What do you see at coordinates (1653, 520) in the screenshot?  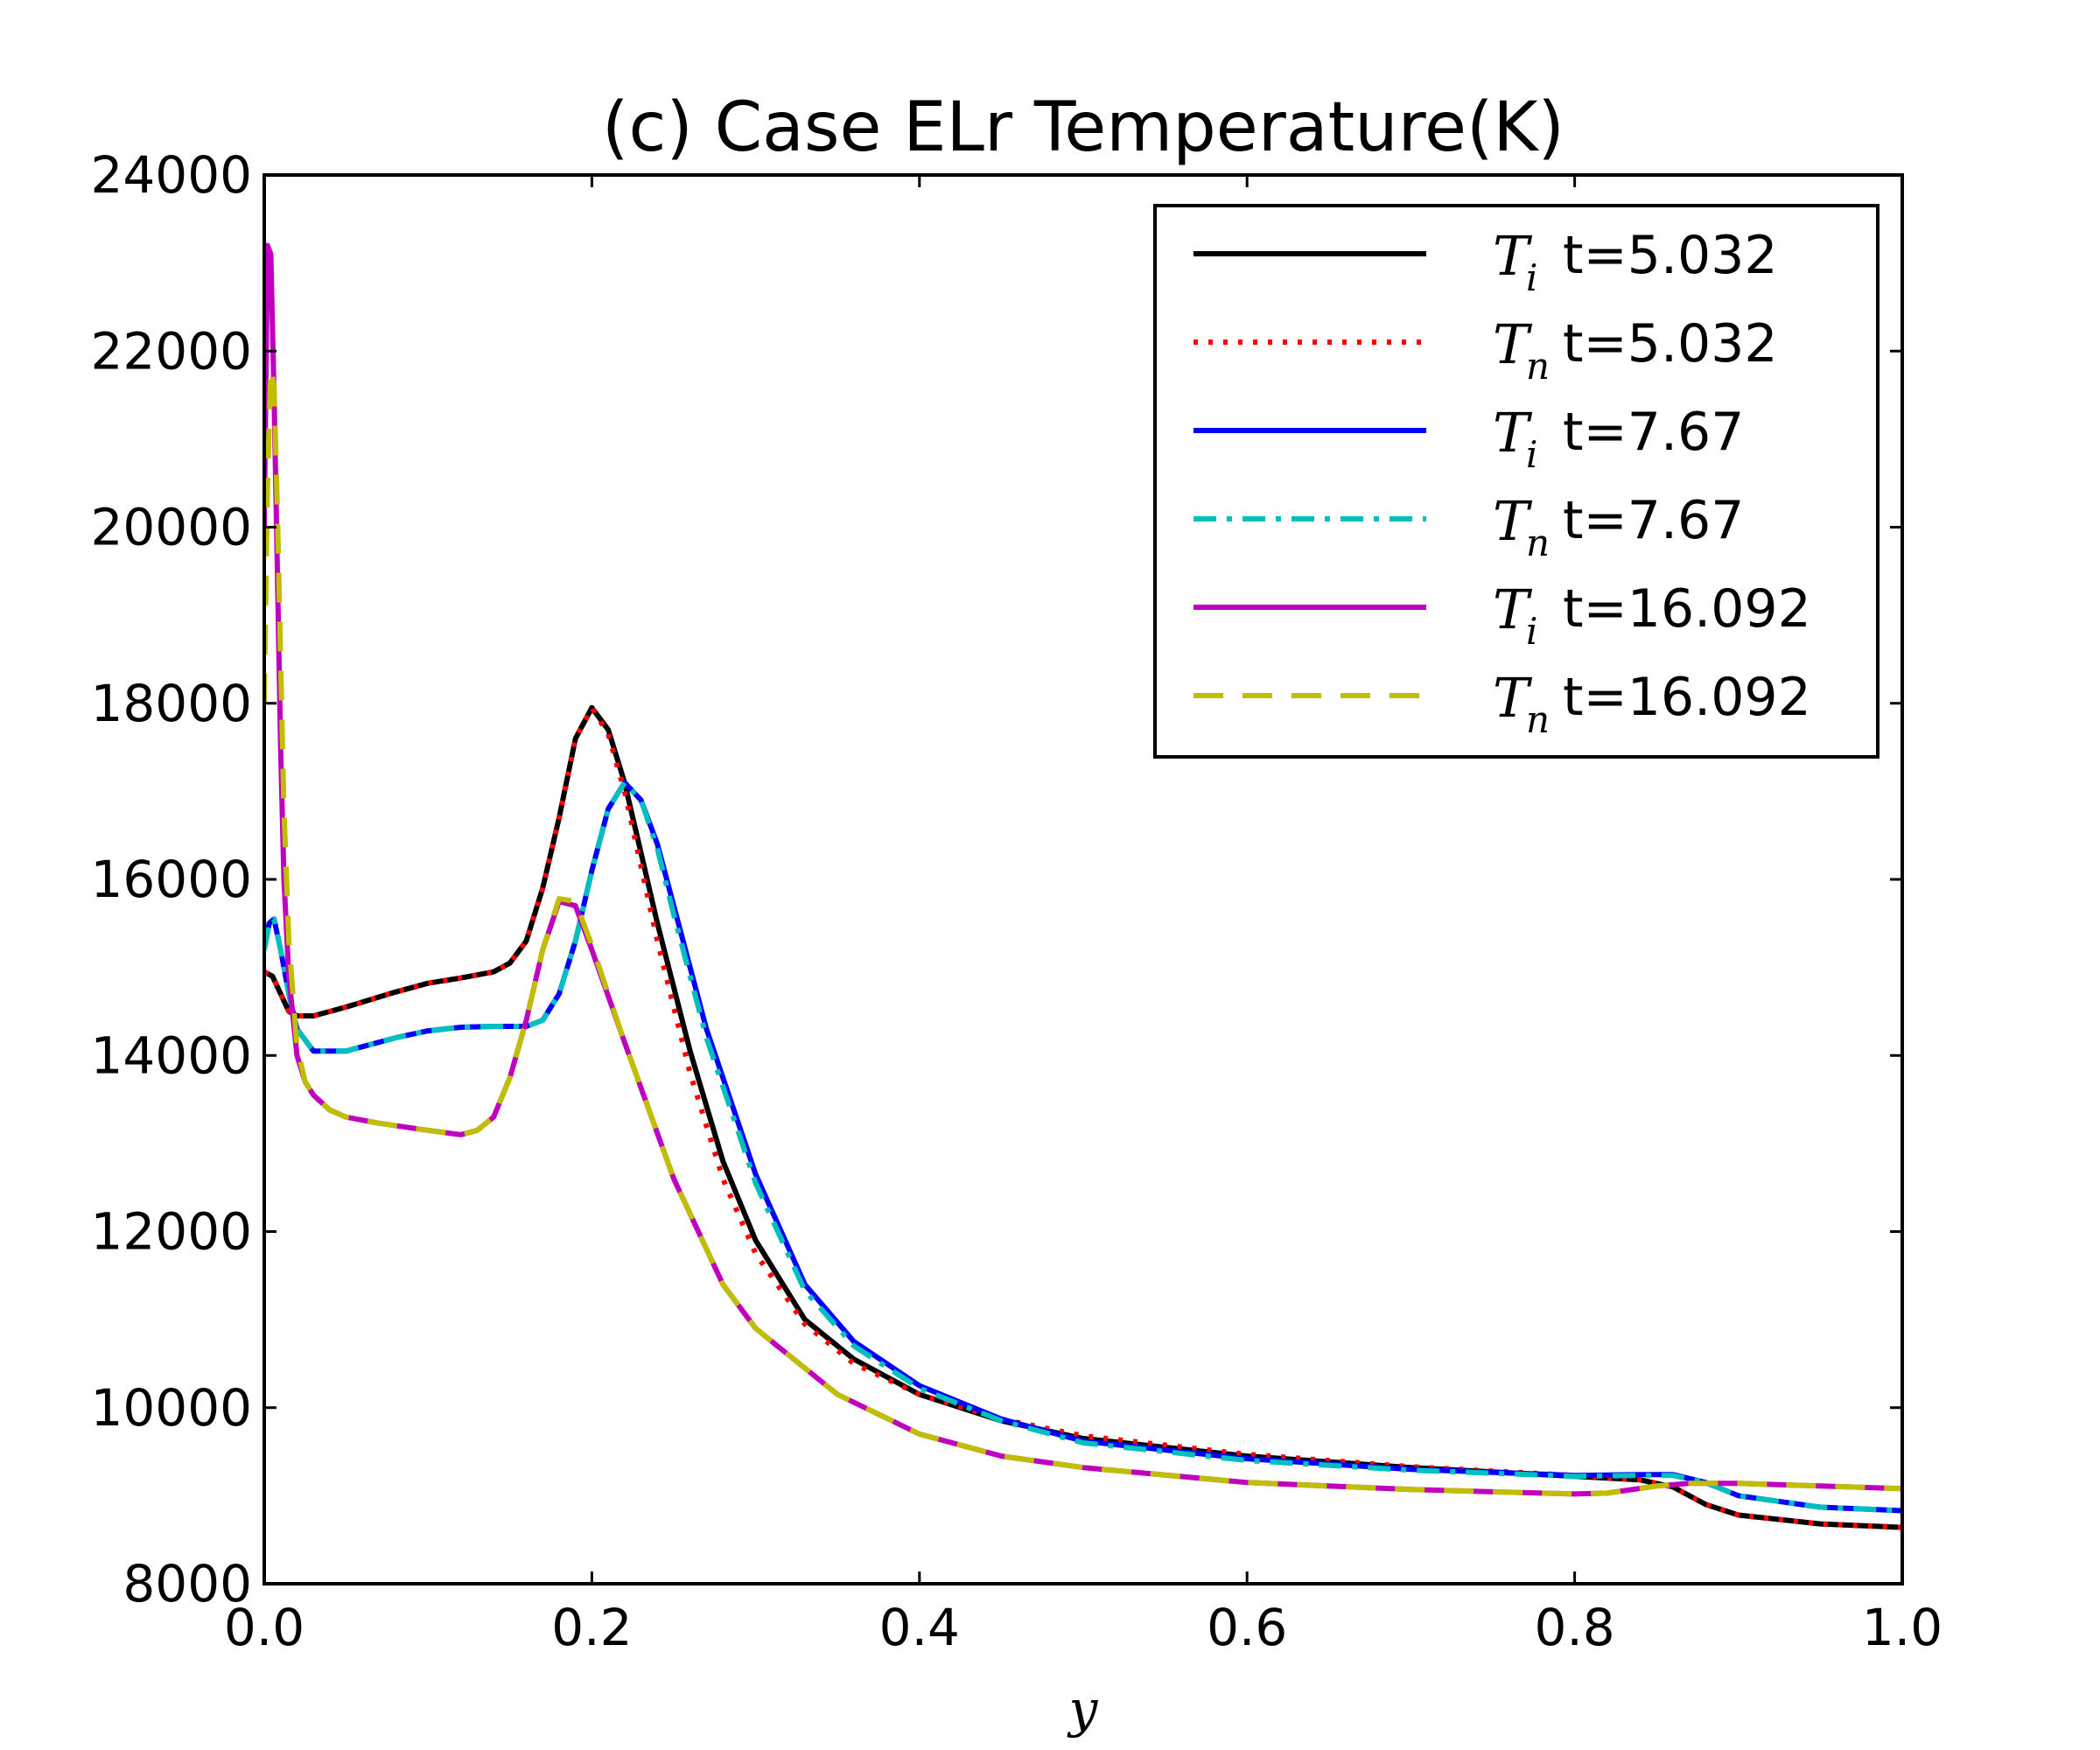 I see `legend-label-3: t=7.67` at bounding box center [1653, 520].